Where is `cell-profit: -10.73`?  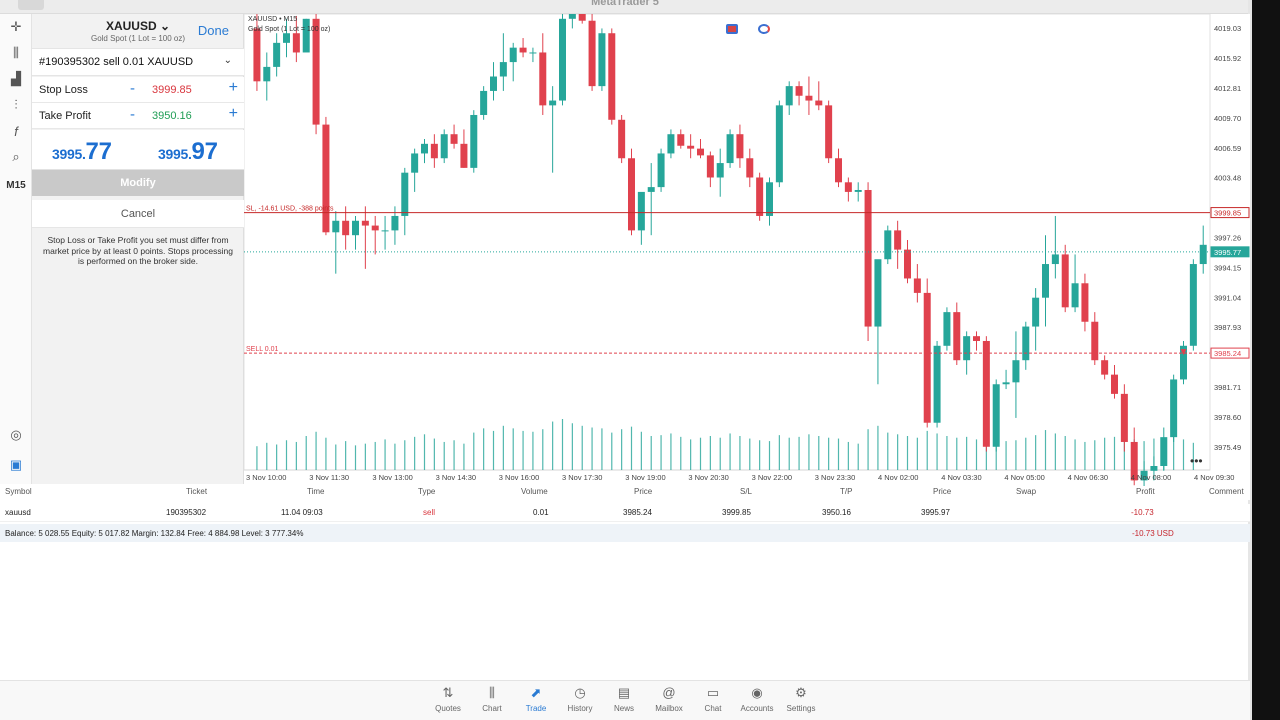 cell-profit: -10.73 is located at coordinates (1142, 512).